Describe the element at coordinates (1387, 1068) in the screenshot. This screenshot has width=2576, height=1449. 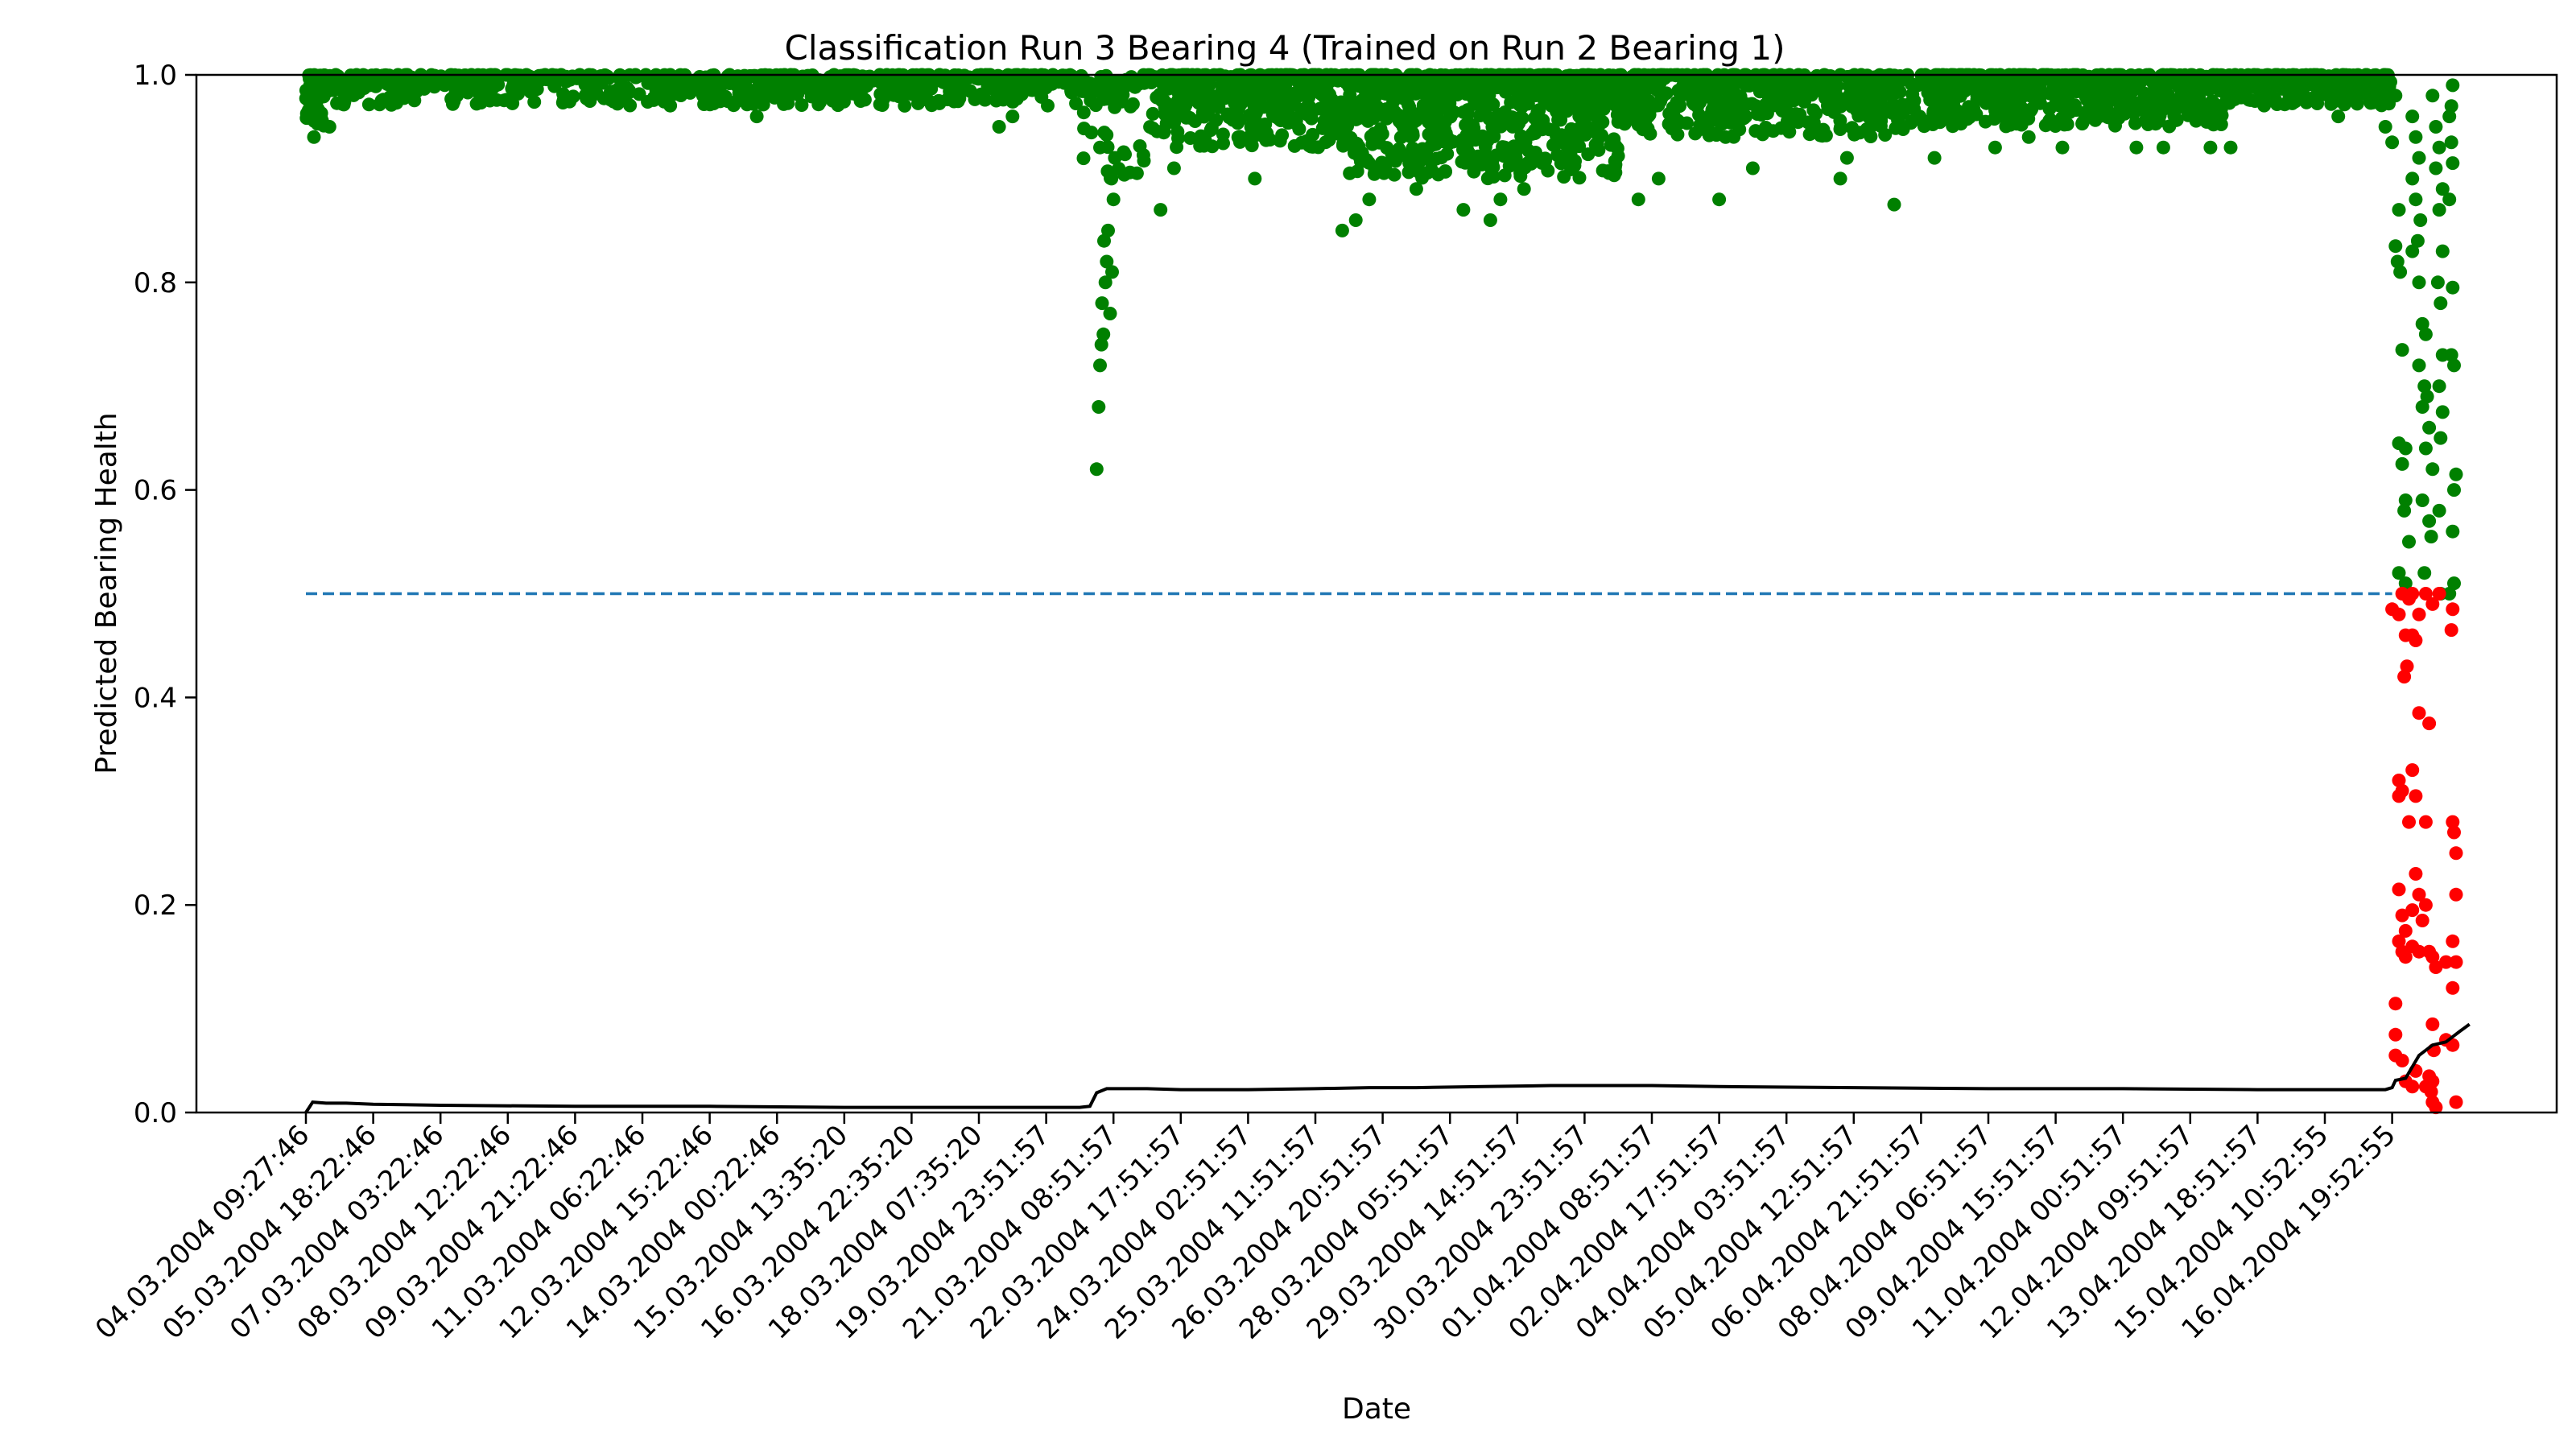
I see `trend-line` at that location.